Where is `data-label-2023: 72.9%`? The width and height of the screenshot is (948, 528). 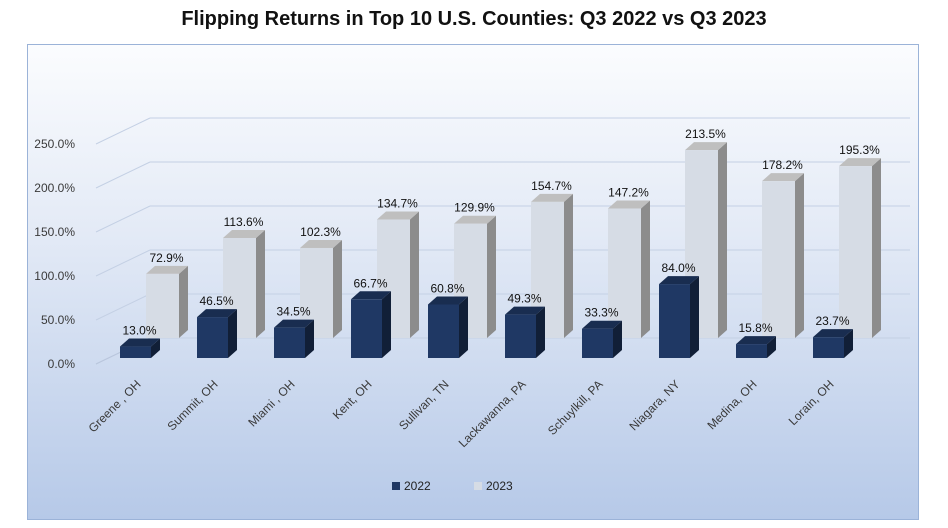
data-label-2023: 72.9% is located at coordinates (166, 258).